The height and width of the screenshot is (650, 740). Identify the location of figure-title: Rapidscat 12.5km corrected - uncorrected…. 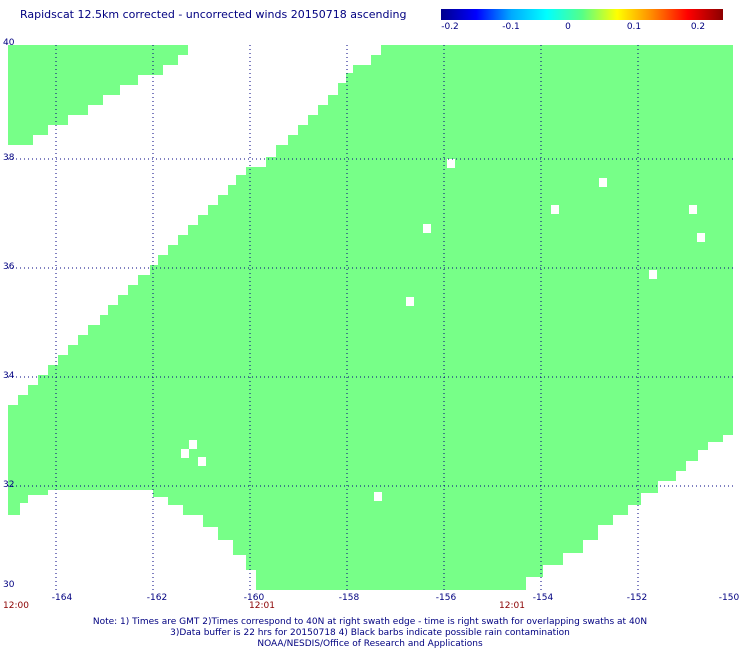
(213, 14).